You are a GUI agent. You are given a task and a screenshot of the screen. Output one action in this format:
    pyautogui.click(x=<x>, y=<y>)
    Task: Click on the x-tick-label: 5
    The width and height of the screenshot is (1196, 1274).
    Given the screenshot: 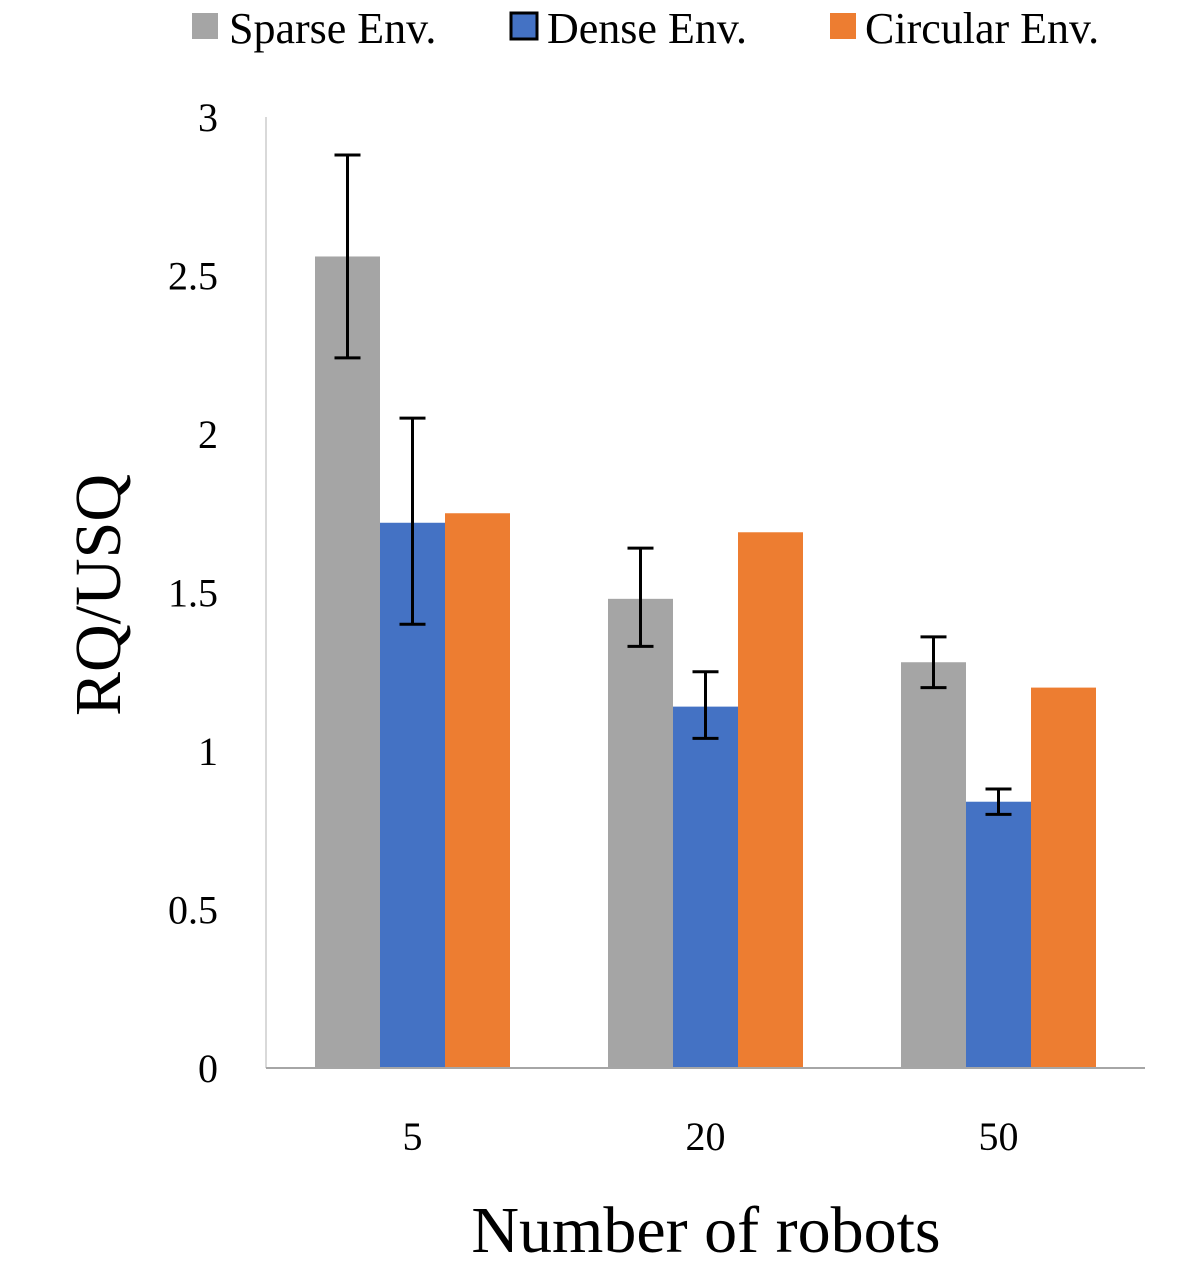 What is the action you would take?
    pyautogui.click(x=413, y=1136)
    